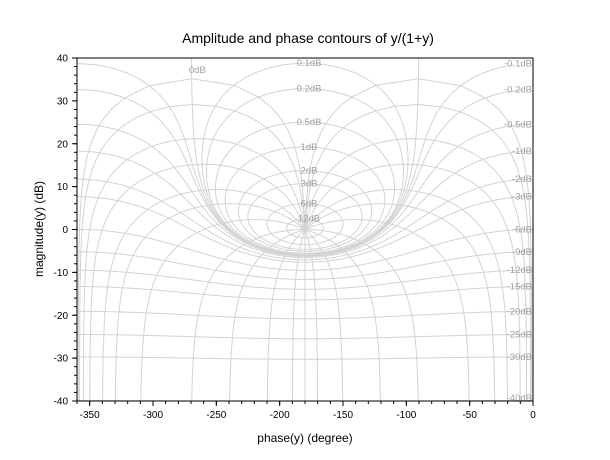 This screenshot has height=460, width=610. I want to click on y-tick-label: 30, so click(63, 101).